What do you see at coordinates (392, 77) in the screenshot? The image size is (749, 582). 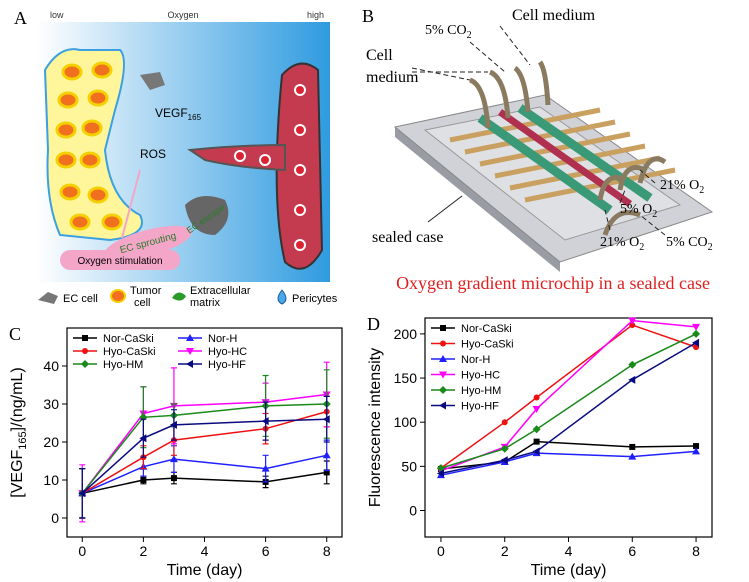 I see `cell-medium-left: medium` at bounding box center [392, 77].